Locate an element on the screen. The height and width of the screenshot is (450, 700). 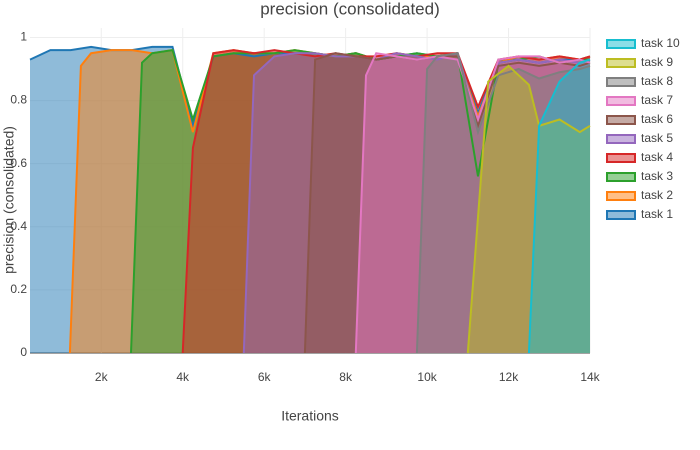
legend-label: task 4 is located at coordinates (657, 157).